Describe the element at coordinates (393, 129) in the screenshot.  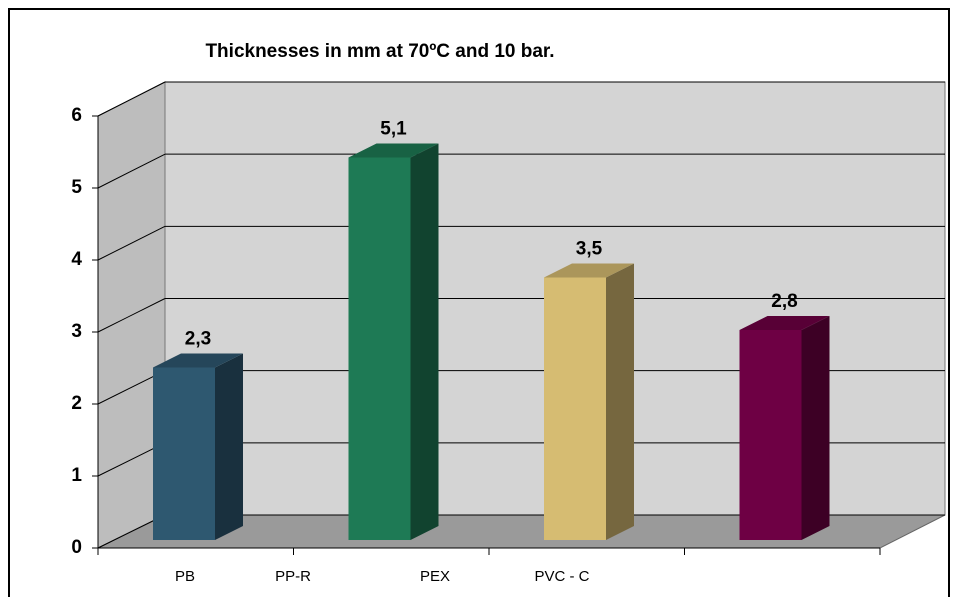
I see `value-label: 5,1` at that location.